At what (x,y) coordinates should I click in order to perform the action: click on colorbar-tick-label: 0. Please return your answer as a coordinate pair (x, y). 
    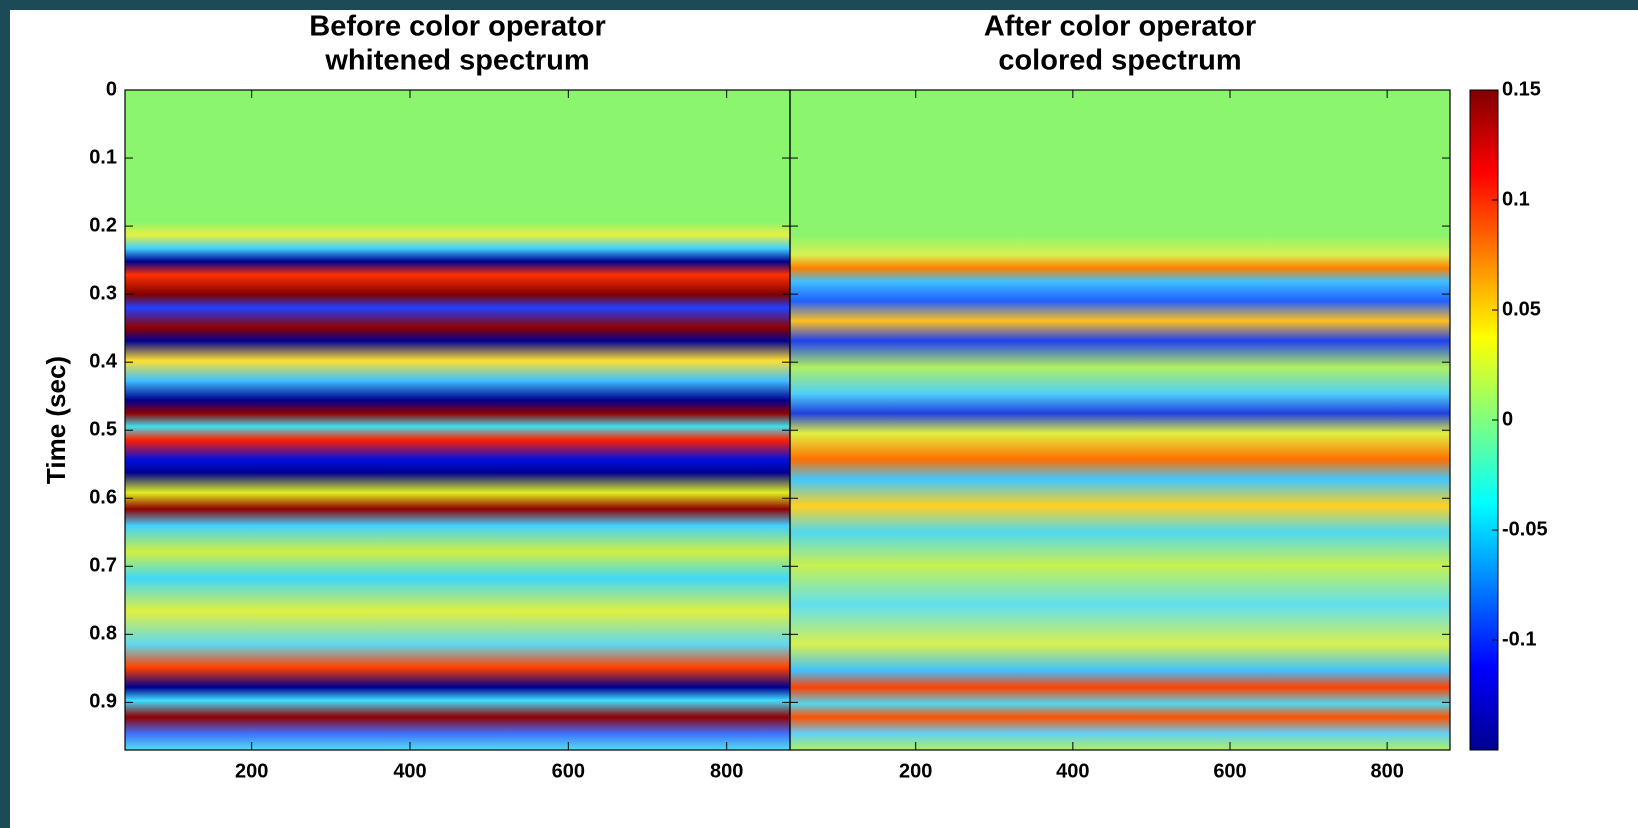
    Looking at the image, I should click on (1507, 419).